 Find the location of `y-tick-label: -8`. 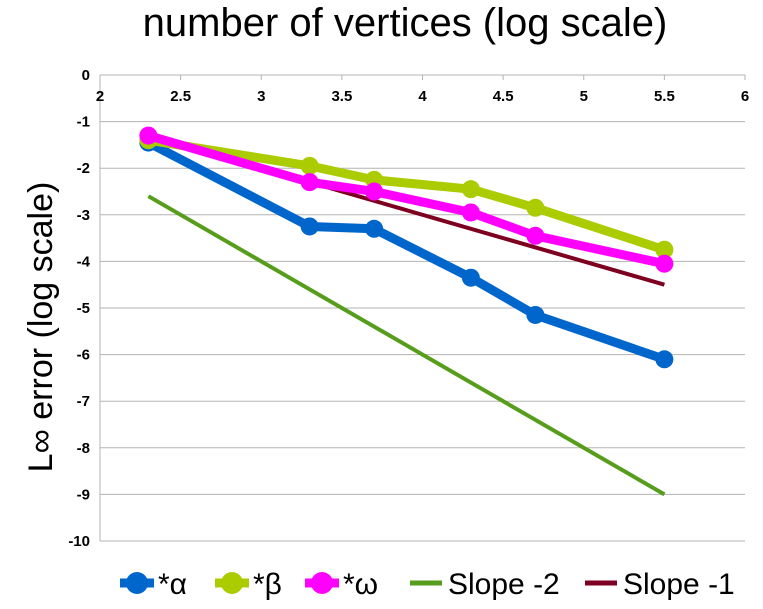

y-tick-label: -8 is located at coordinates (83, 448).